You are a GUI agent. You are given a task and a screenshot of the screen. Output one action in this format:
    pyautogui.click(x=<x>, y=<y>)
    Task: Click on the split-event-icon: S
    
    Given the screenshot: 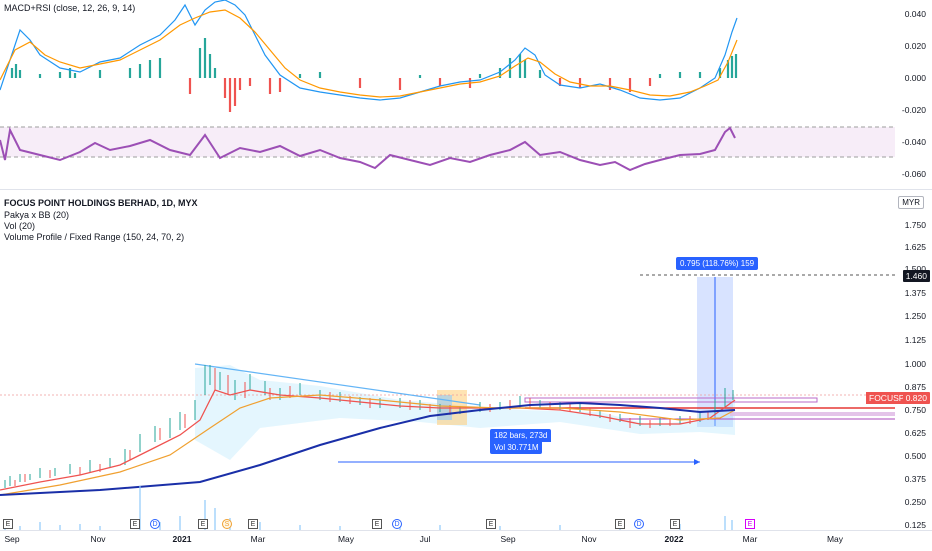 What is the action you would take?
    pyautogui.click(x=227, y=524)
    